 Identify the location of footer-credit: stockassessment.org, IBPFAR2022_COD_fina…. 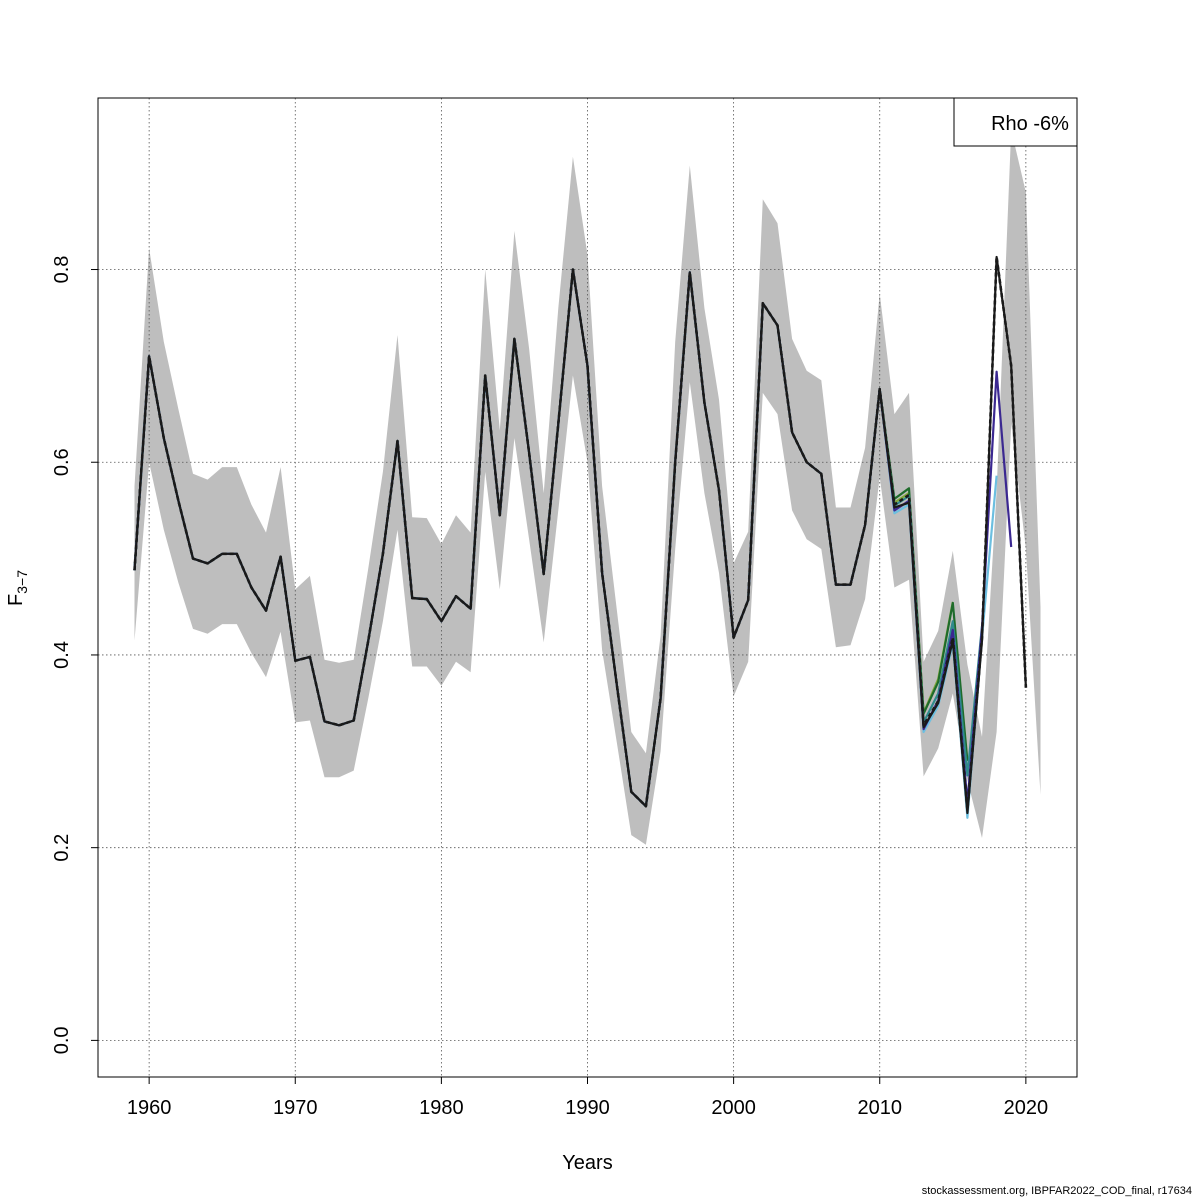
(1056, 1191).